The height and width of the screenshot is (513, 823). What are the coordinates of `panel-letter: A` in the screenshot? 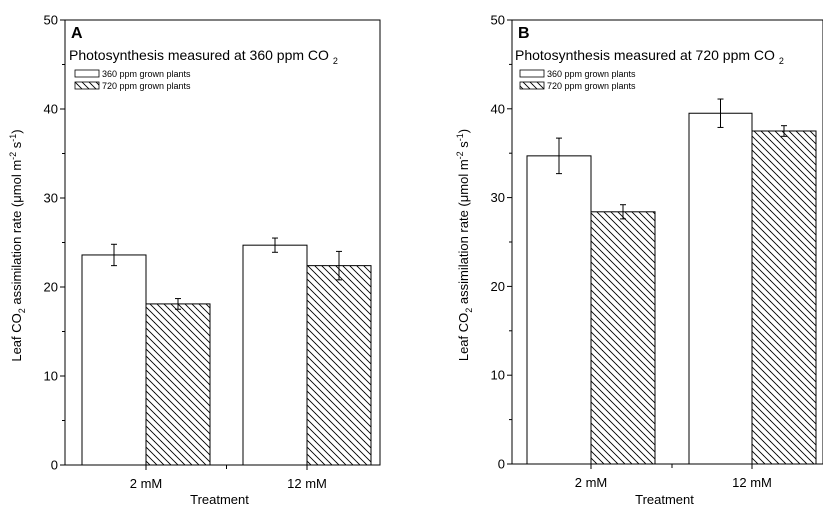 It's located at (77, 33).